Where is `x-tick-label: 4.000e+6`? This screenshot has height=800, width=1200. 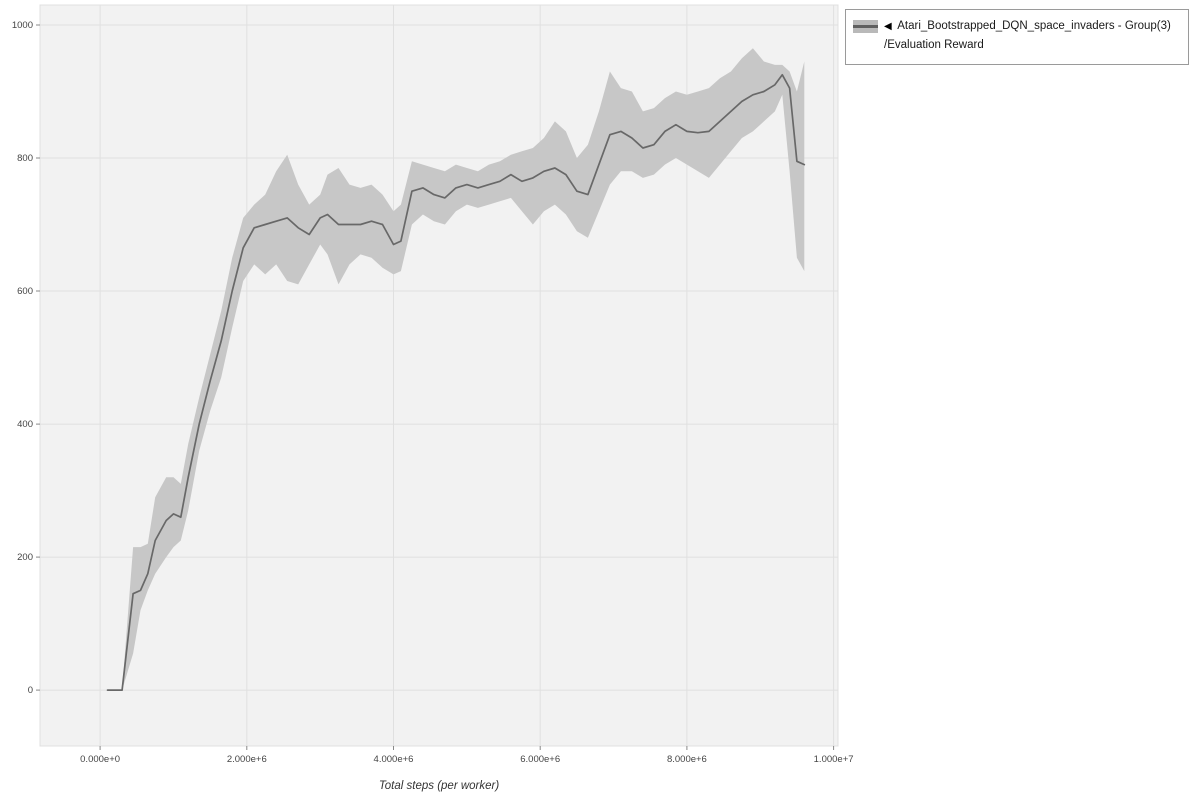
x-tick-label: 4.000e+6 is located at coordinates (394, 759).